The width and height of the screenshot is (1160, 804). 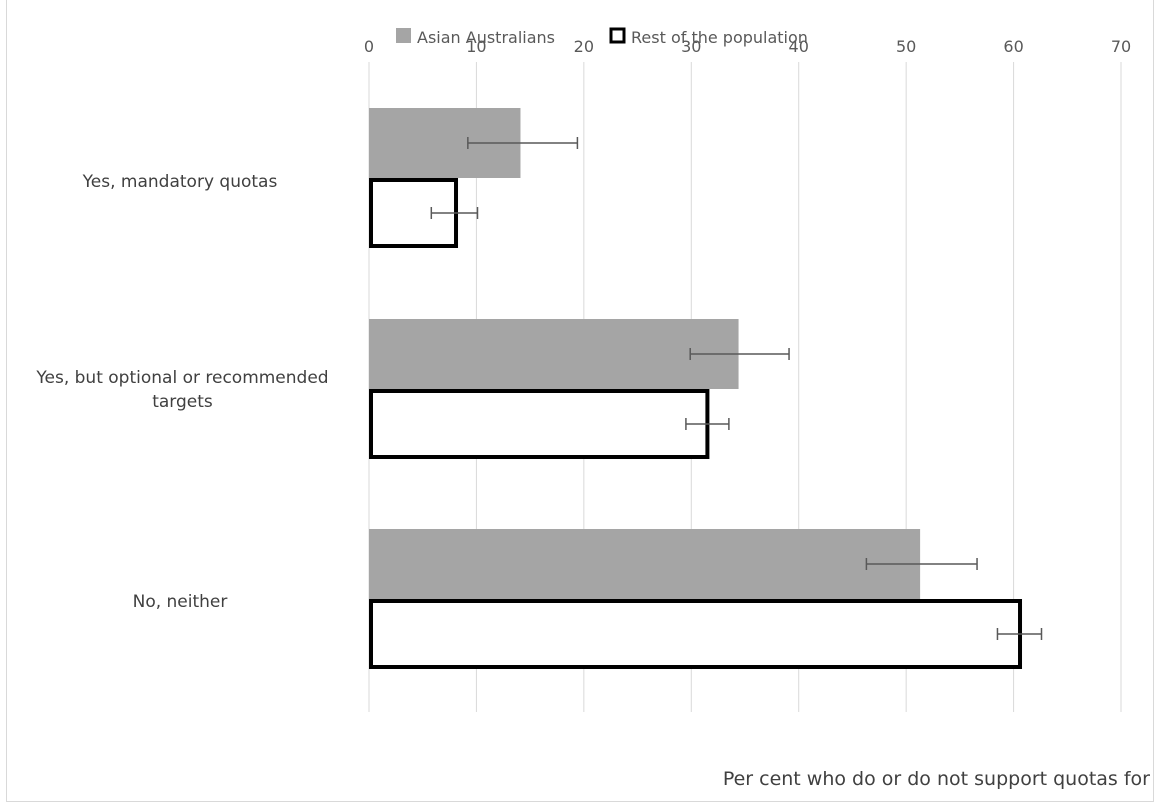 I want to click on x-tick-label: 70, so click(x=1121, y=46).